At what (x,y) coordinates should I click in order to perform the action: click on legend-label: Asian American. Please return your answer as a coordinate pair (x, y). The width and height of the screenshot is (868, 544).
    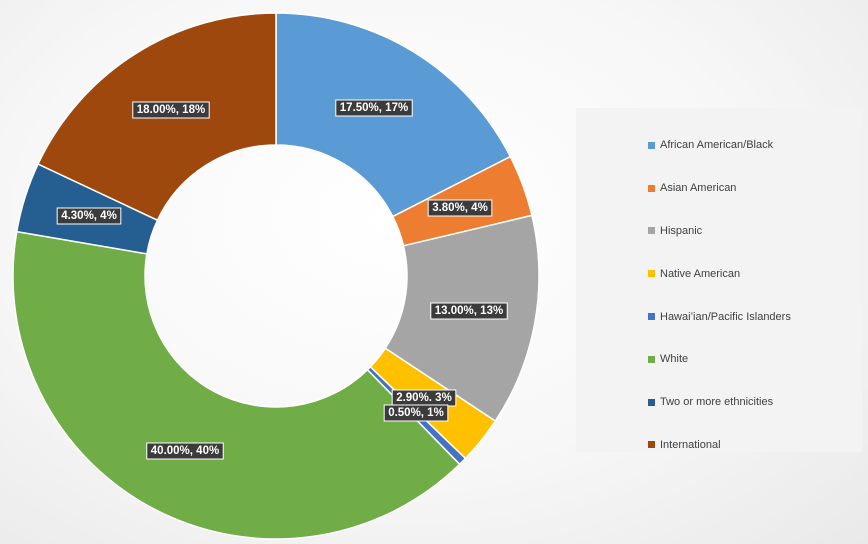
    Looking at the image, I should click on (698, 188).